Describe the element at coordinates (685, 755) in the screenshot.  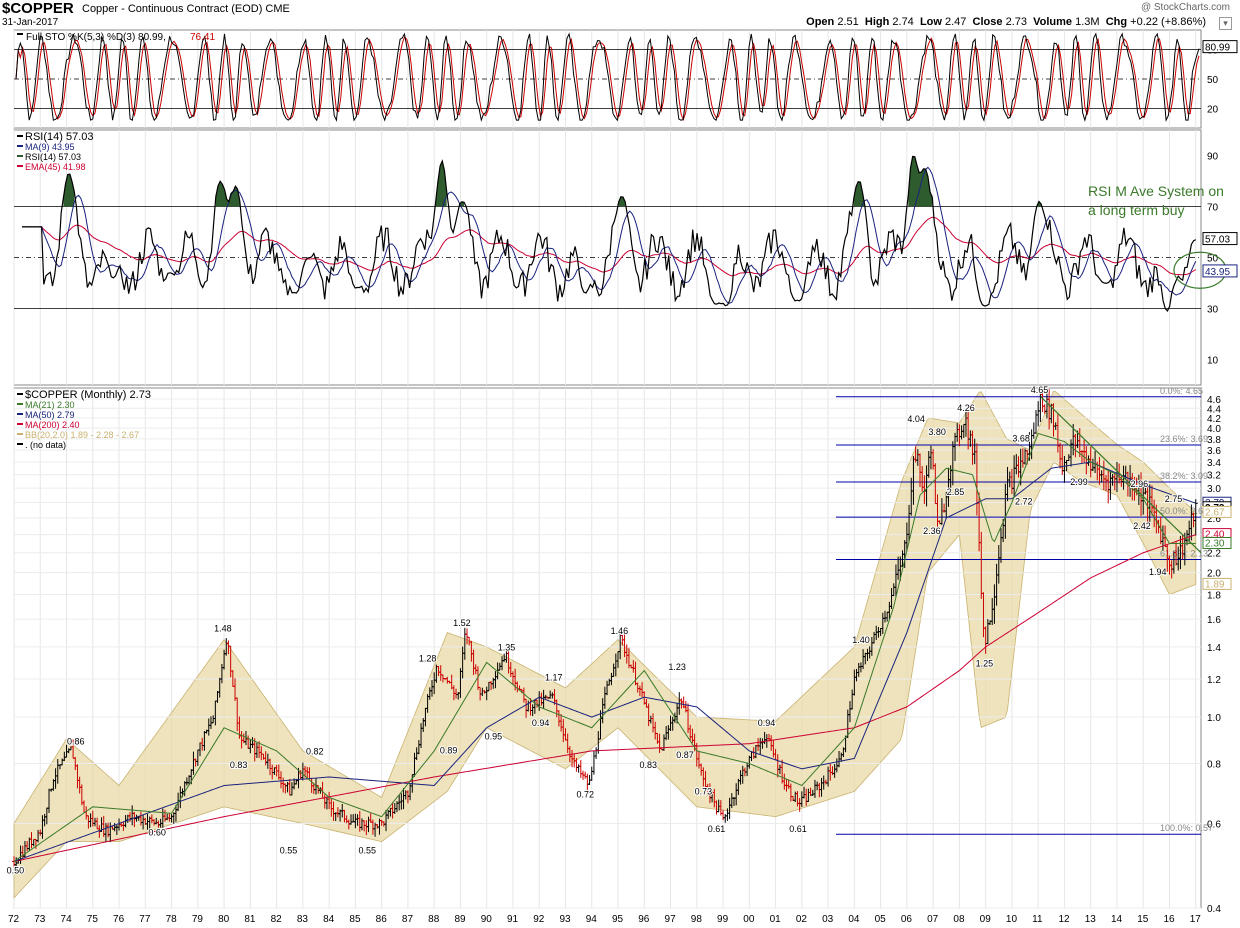
I see `price-data-label: 0.87` at that location.